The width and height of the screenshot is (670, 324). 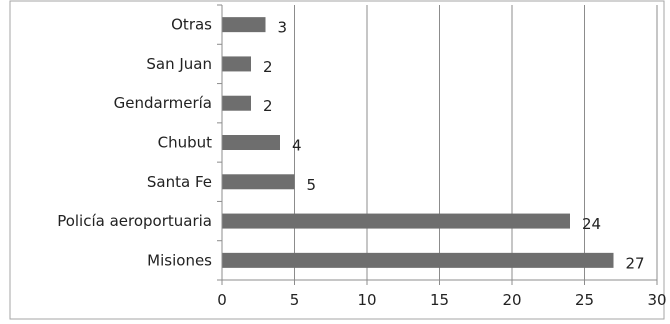 What do you see at coordinates (591, 224) in the screenshot?
I see `data-label: 24` at bounding box center [591, 224].